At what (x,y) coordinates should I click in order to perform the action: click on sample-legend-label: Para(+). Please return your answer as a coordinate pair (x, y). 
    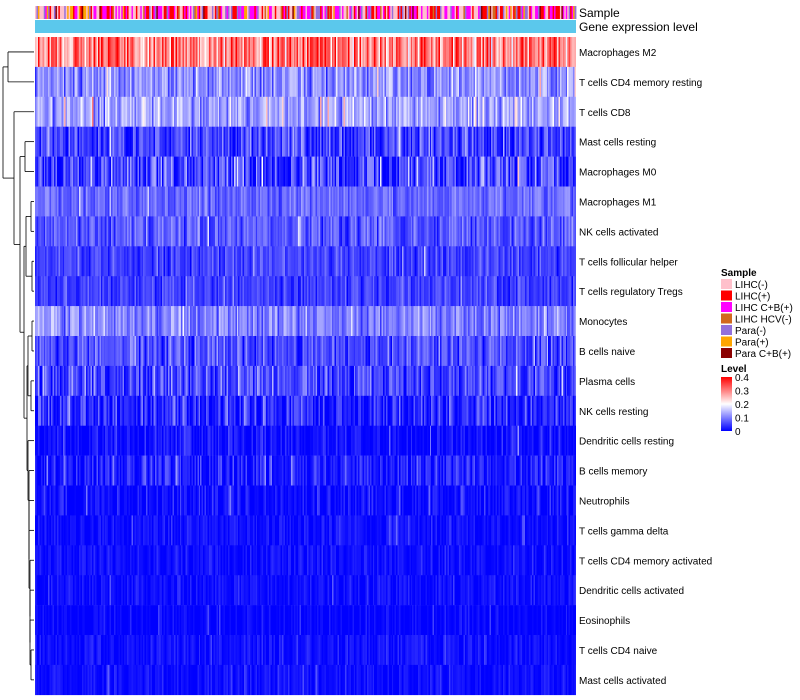
    Looking at the image, I should click on (752, 343).